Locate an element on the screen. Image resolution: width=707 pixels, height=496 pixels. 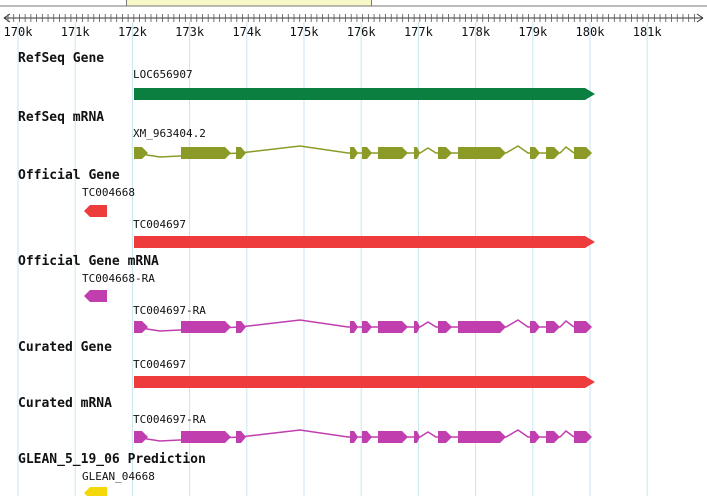
region-highlight is located at coordinates (249, 3).